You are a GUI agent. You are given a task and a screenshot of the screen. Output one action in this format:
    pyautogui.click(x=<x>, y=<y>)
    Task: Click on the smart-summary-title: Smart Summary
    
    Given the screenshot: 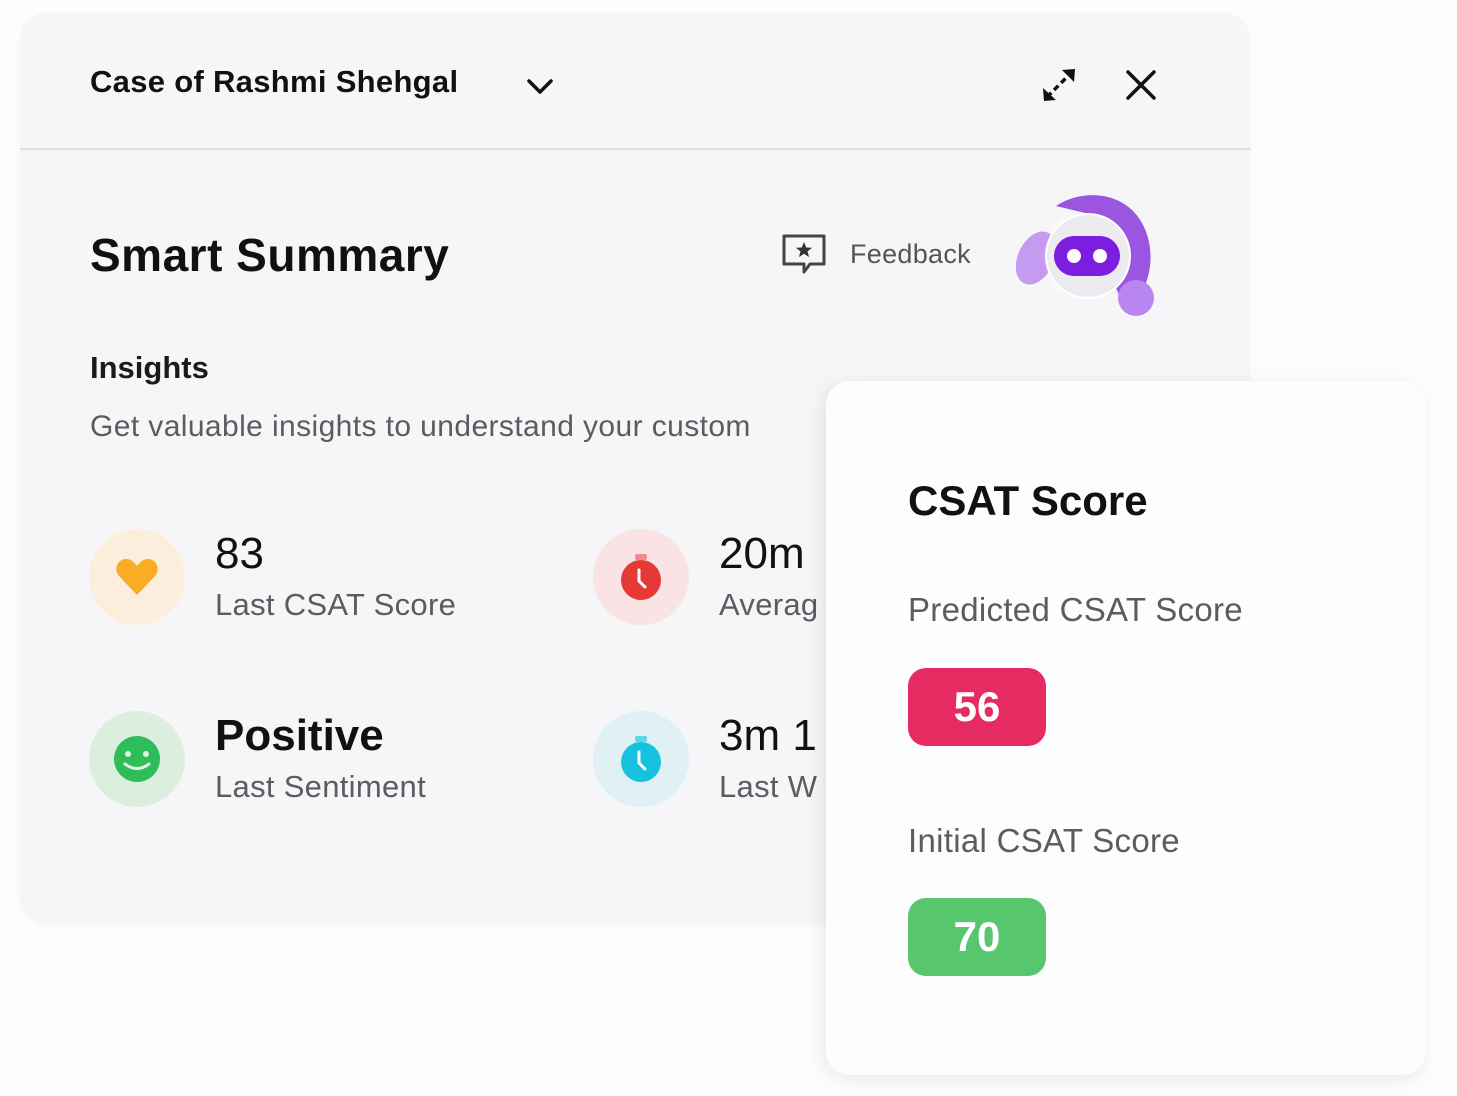 What is the action you would take?
    pyautogui.click(x=270, y=255)
    